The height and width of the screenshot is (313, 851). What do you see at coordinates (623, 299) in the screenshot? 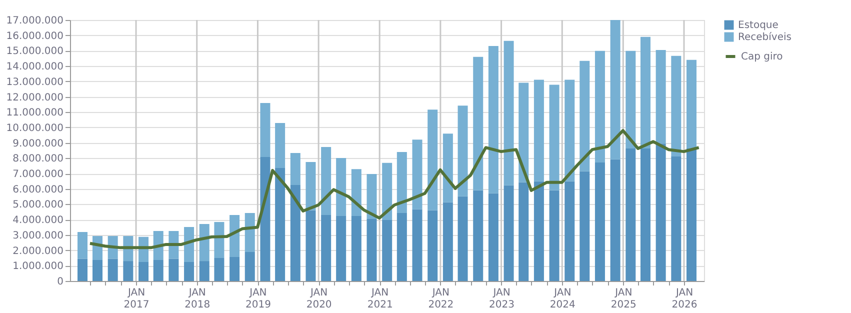
I see `x-tick-label: JAN 2025` at bounding box center [623, 299].